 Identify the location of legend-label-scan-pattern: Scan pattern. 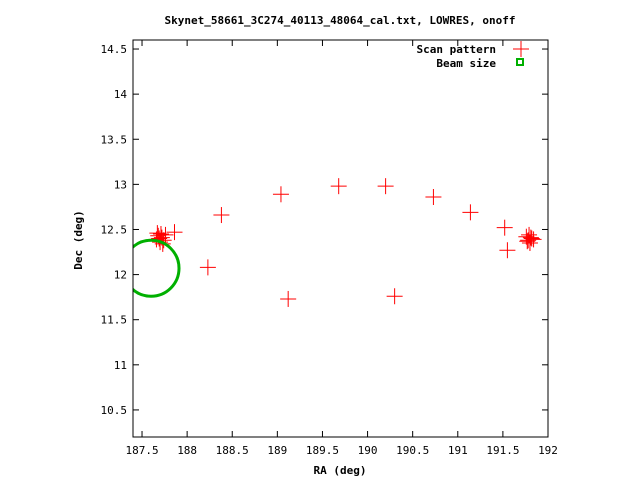
(456, 49).